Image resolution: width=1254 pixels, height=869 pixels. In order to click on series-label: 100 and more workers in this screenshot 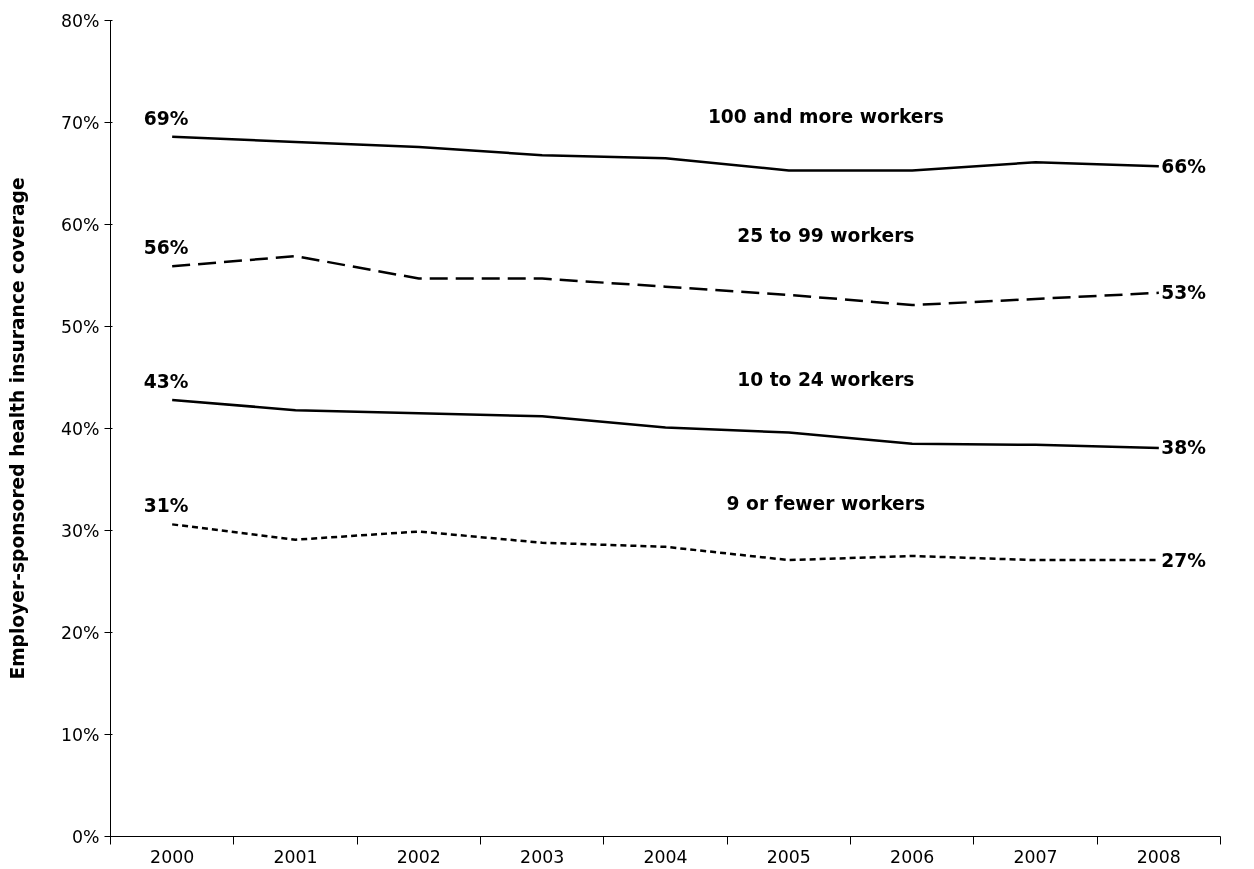, I will do `click(825, 116)`.